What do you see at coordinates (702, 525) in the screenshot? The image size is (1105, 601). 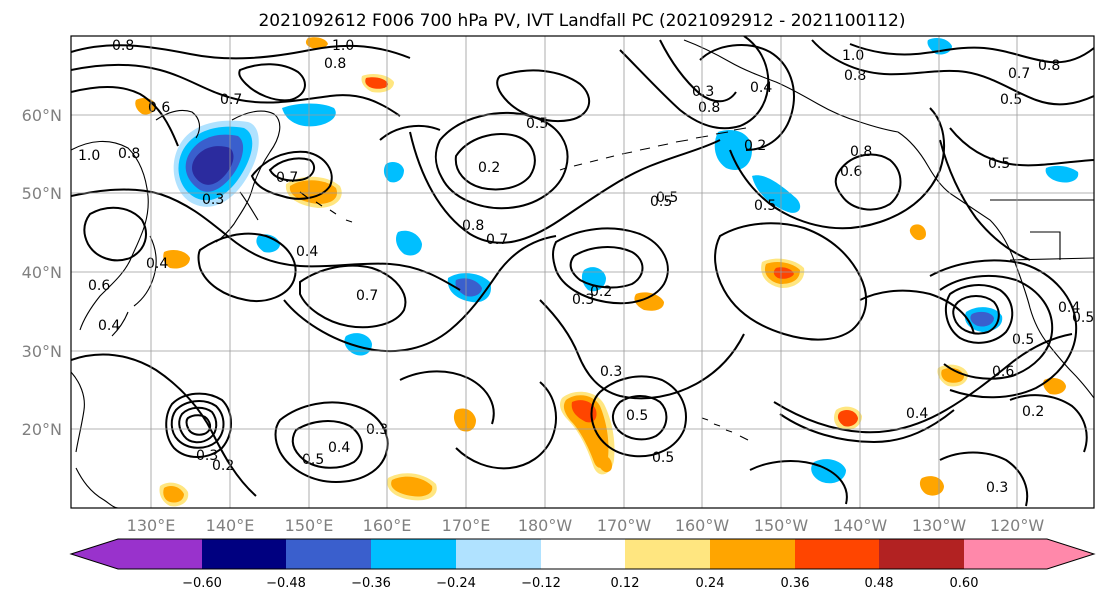 I see `lon-label: 160°W` at bounding box center [702, 525].